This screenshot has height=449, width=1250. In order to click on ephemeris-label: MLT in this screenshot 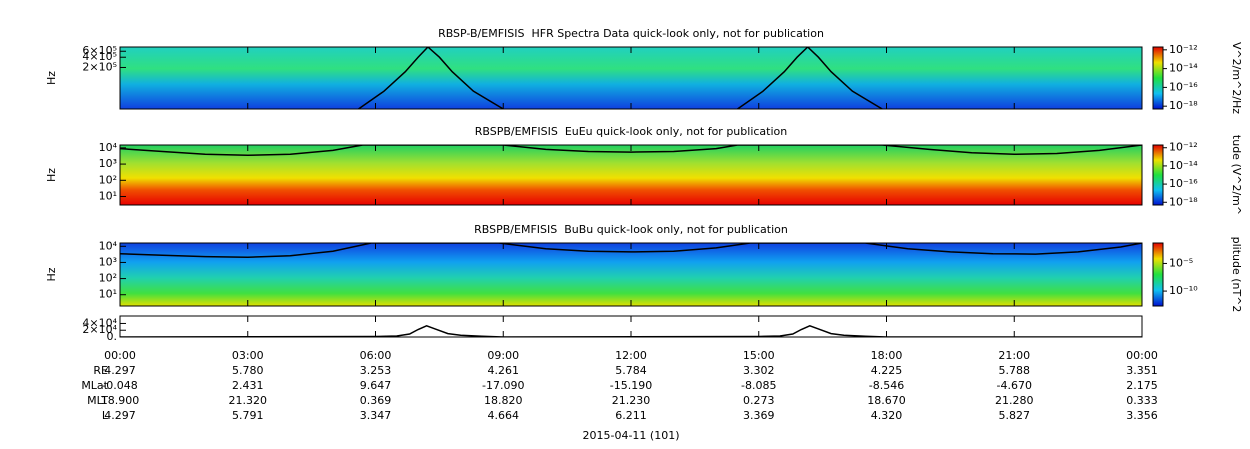, I will do `click(97, 400)`.